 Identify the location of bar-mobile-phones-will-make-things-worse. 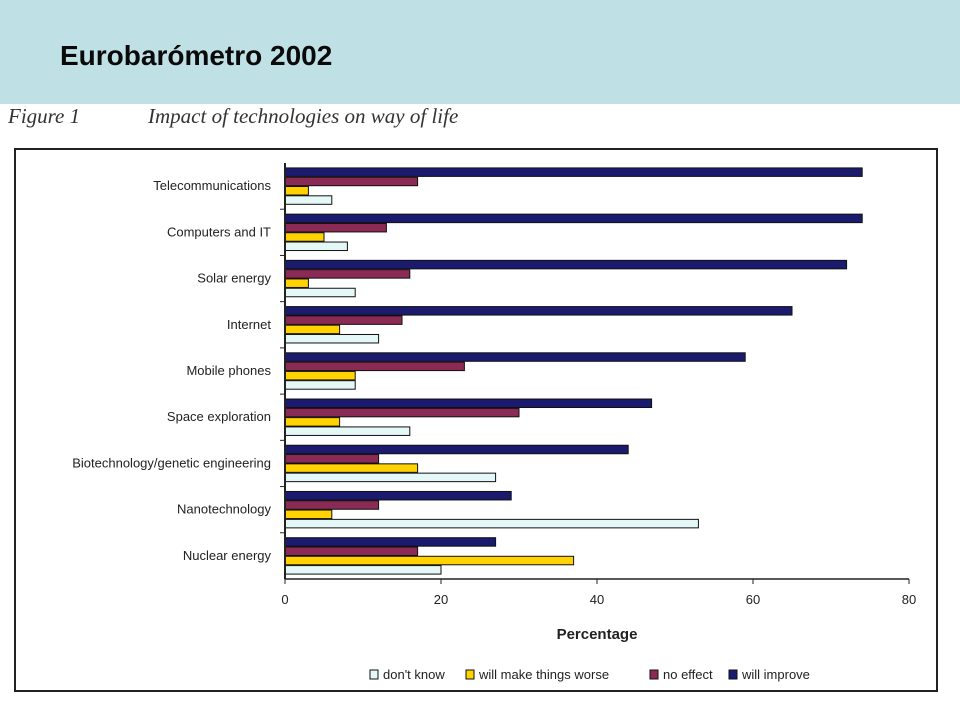
(320, 375).